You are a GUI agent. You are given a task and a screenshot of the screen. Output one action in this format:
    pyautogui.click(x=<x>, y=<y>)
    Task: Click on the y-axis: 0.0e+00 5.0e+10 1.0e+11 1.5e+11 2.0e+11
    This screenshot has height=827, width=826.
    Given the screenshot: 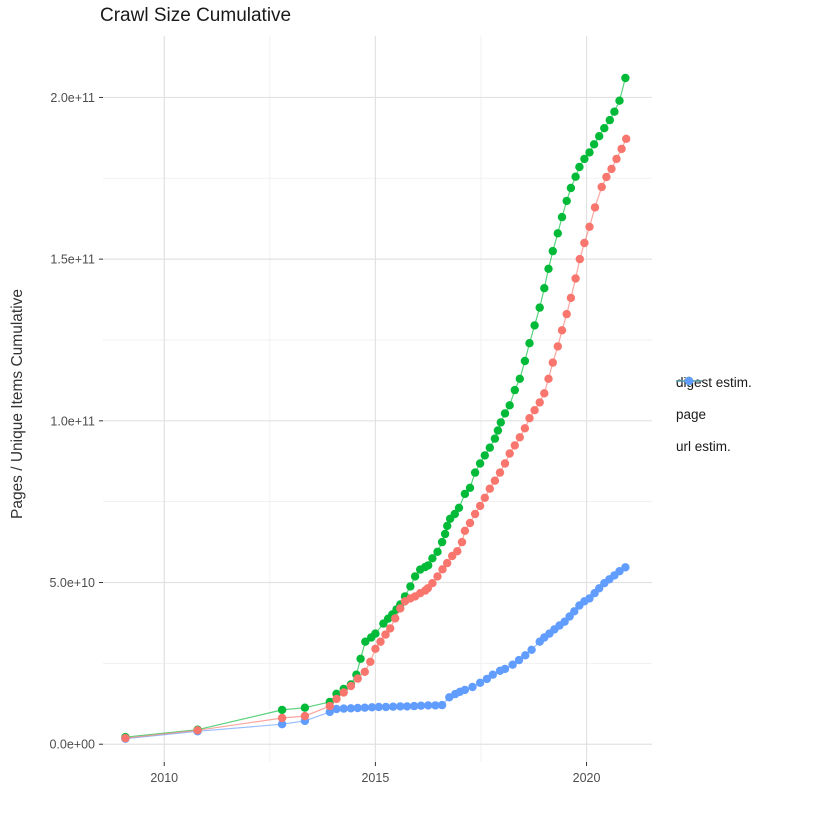 What is the action you would take?
    pyautogui.click(x=76, y=421)
    